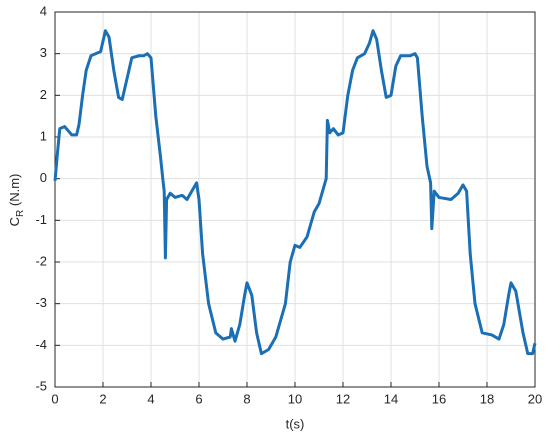  I want to click on x-axis-label: t(s), so click(295, 423).